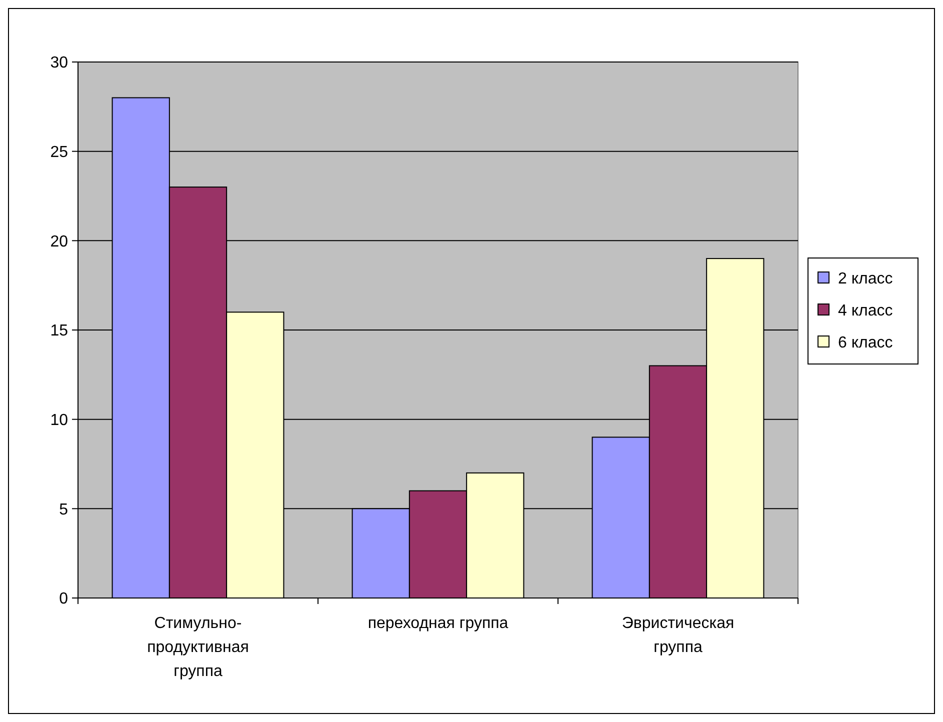  What do you see at coordinates (678, 635) in the screenshot?
I see `x-tick-label: Эвристическая группа` at bounding box center [678, 635].